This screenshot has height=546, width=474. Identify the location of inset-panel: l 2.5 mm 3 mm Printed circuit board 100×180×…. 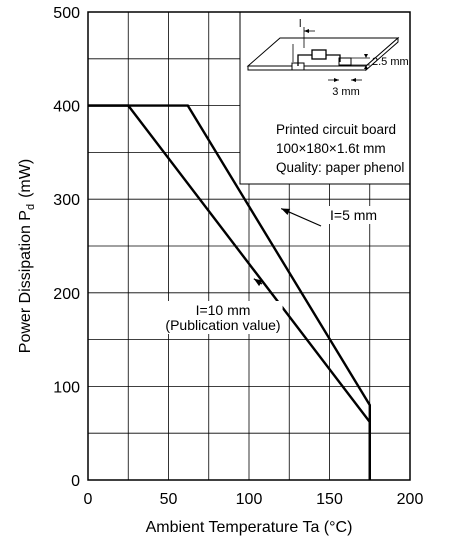
(325, 98).